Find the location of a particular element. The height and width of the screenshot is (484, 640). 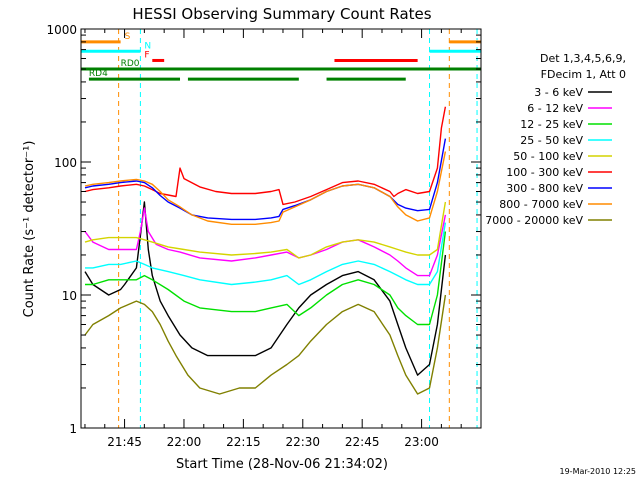

footer-timestamp: 19-Mar-2010 12:25 is located at coordinates (598, 471).